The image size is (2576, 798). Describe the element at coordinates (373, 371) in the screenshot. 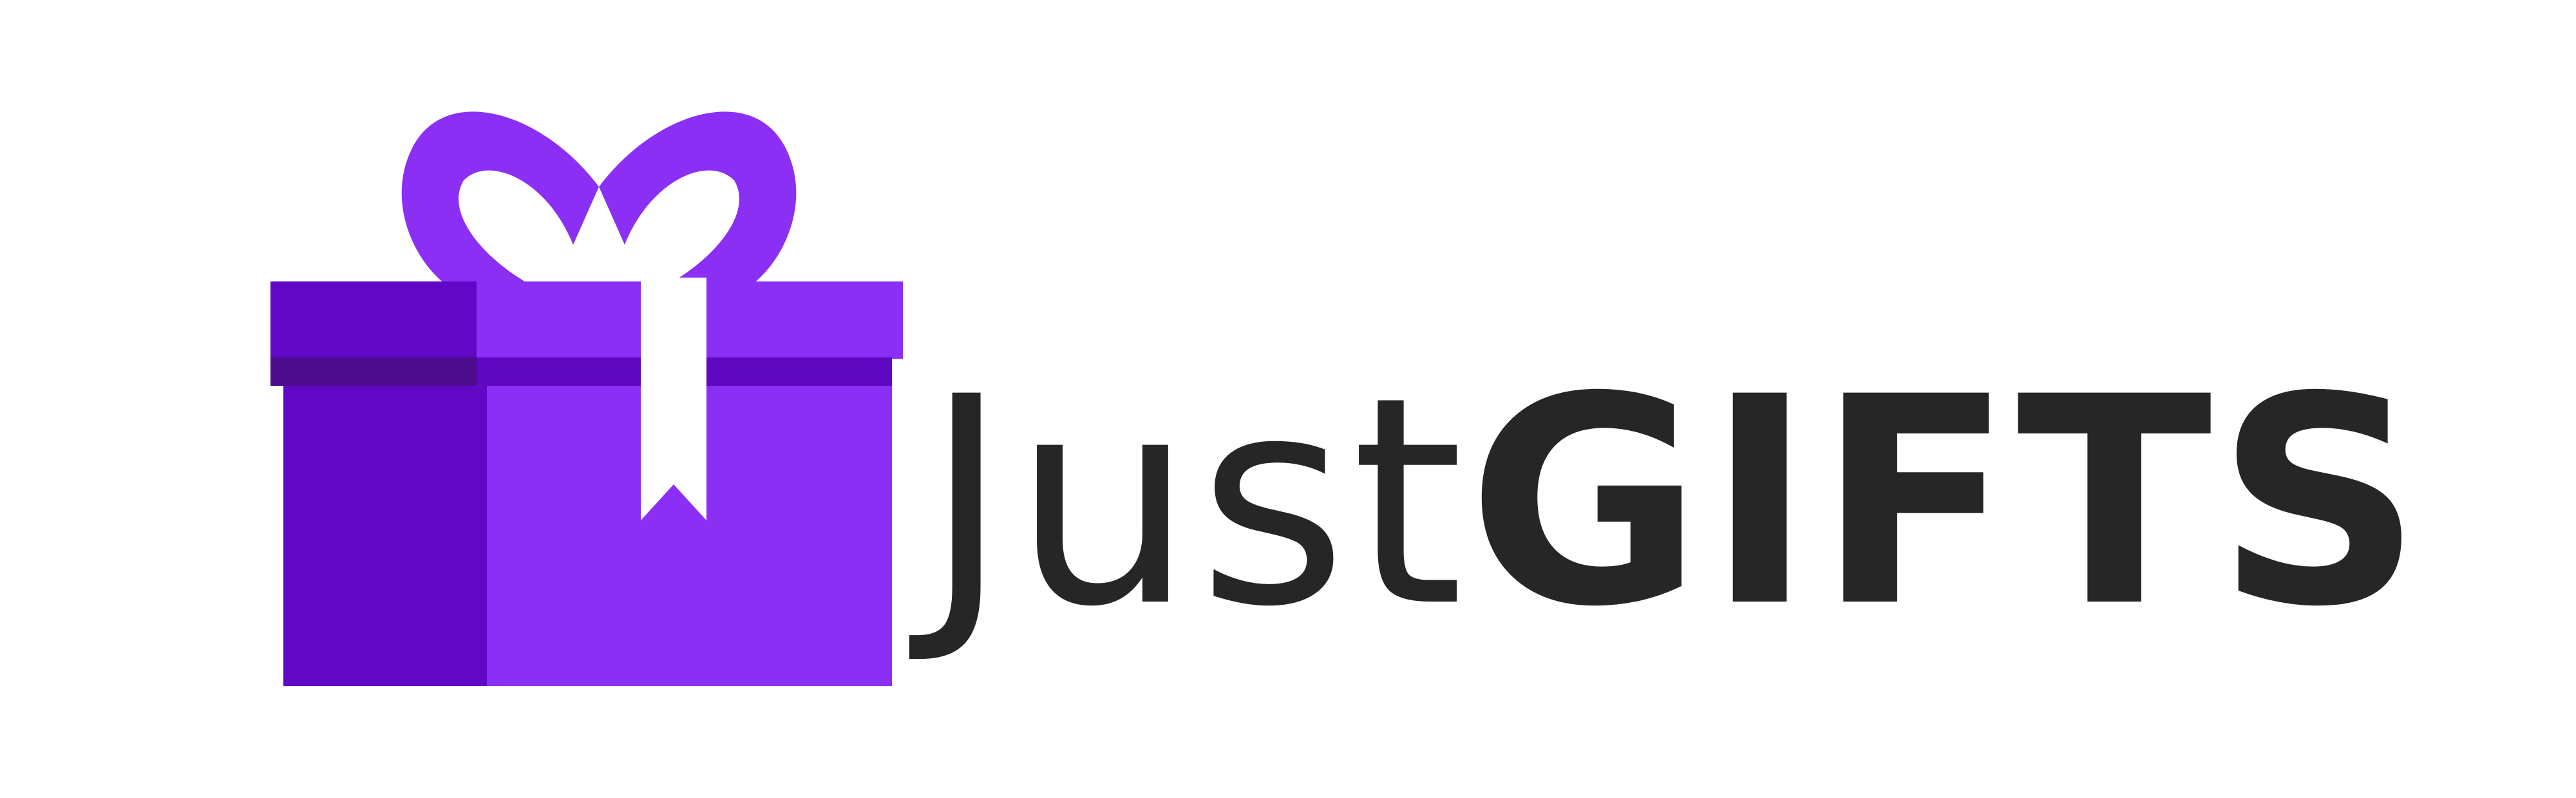

I see `gift-lid-band-dark` at that location.